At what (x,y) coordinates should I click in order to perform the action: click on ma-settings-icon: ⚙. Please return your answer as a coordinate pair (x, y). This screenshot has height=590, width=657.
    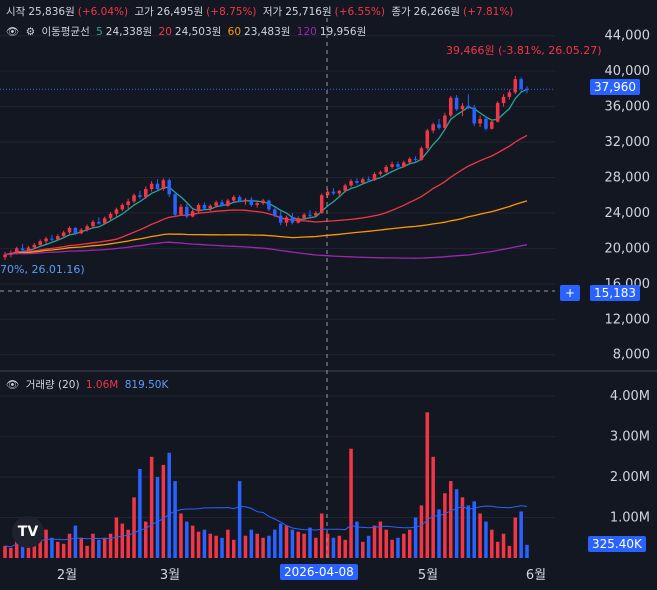
    Looking at the image, I should click on (30, 32).